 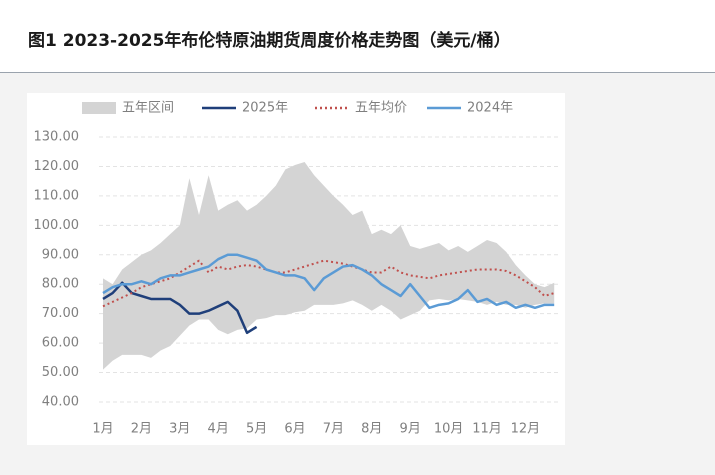 I want to click on y-tick-label: 120.00, so click(x=57, y=166).